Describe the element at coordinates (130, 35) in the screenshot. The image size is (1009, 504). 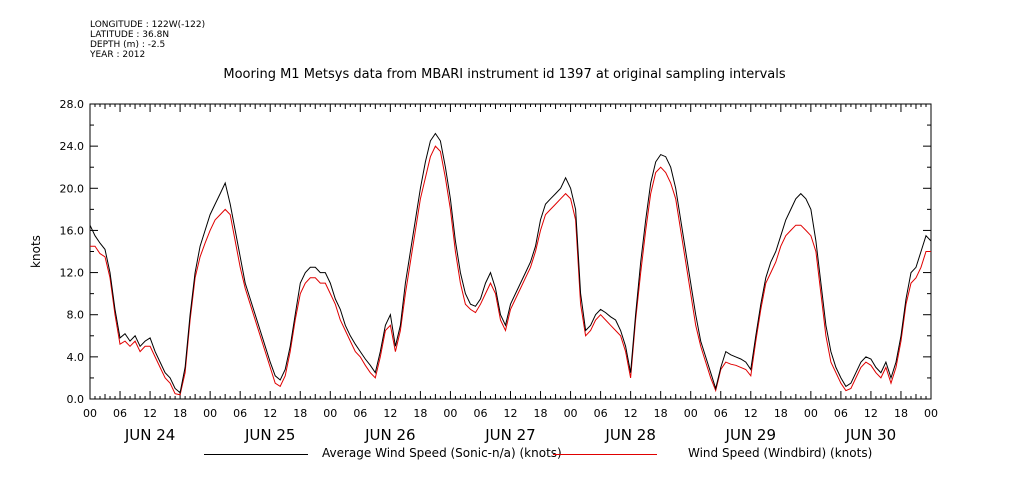
I see `metadata-latitude: LATITUDE : 36.8N` at that location.